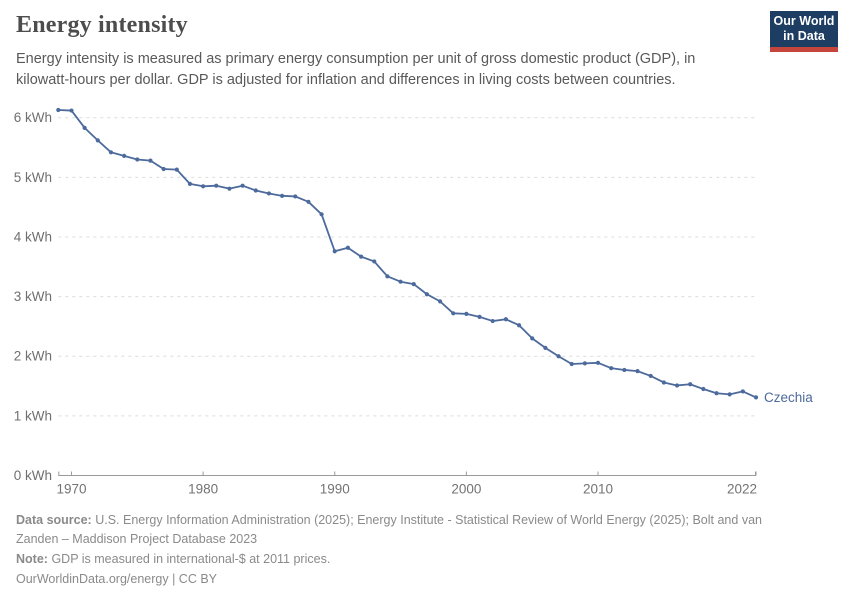 The image size is (850, 600). Describe the element at coordinates (33, 296) in the screenshot. I see `y-axis-label: 3 kWh` at that location.